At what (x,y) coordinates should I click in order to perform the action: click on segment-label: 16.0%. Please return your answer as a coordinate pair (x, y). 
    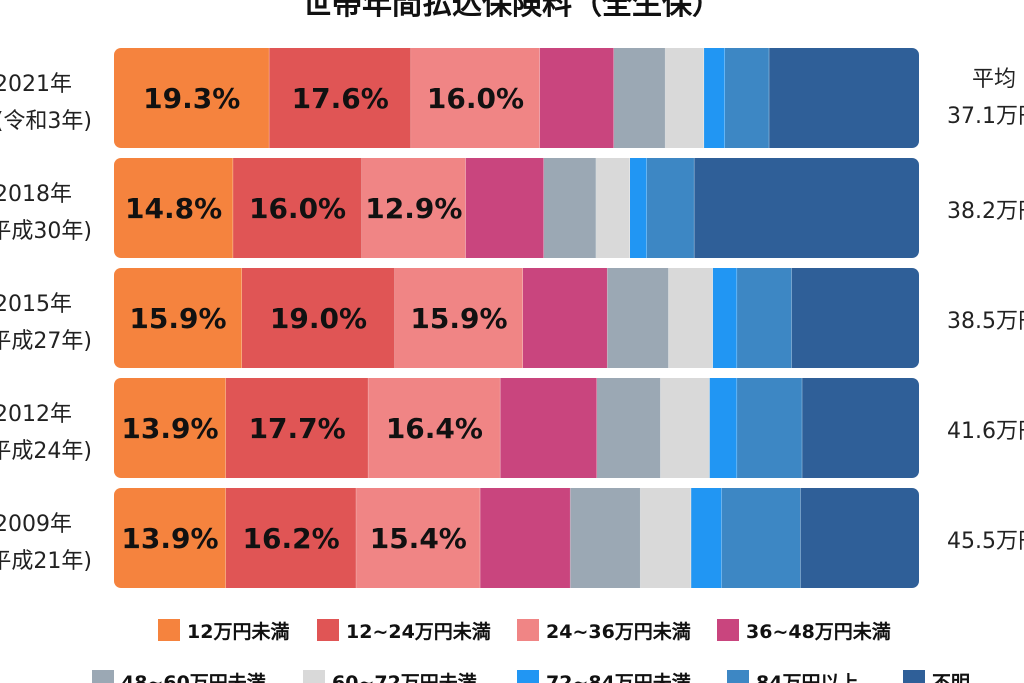
    Looking at the image, I should click on (297, 208).